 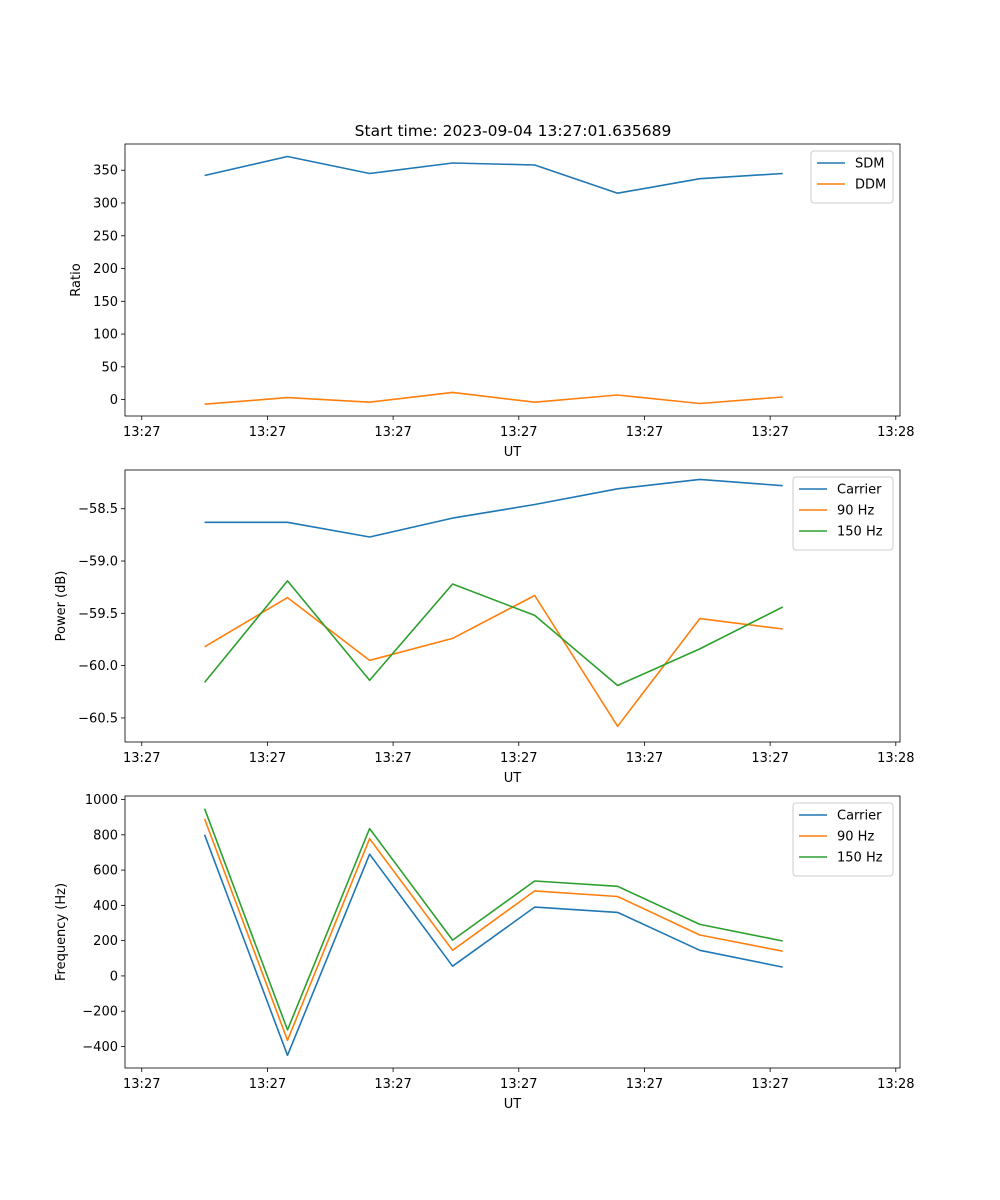 I want to click on y-tick-label-frequency: 800, so click(x=105, y=835).